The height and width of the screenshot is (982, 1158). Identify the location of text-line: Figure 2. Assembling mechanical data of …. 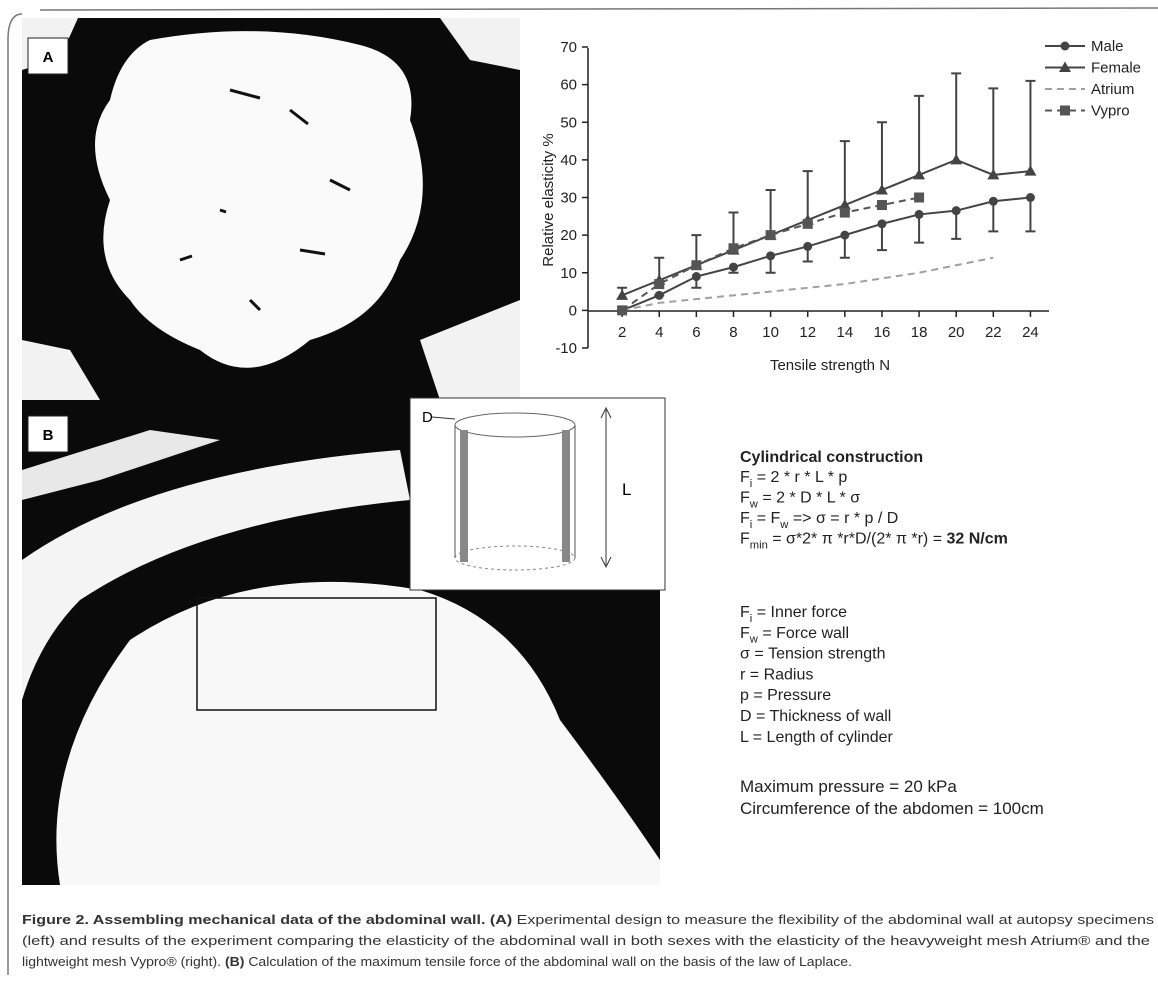
(588, 920).